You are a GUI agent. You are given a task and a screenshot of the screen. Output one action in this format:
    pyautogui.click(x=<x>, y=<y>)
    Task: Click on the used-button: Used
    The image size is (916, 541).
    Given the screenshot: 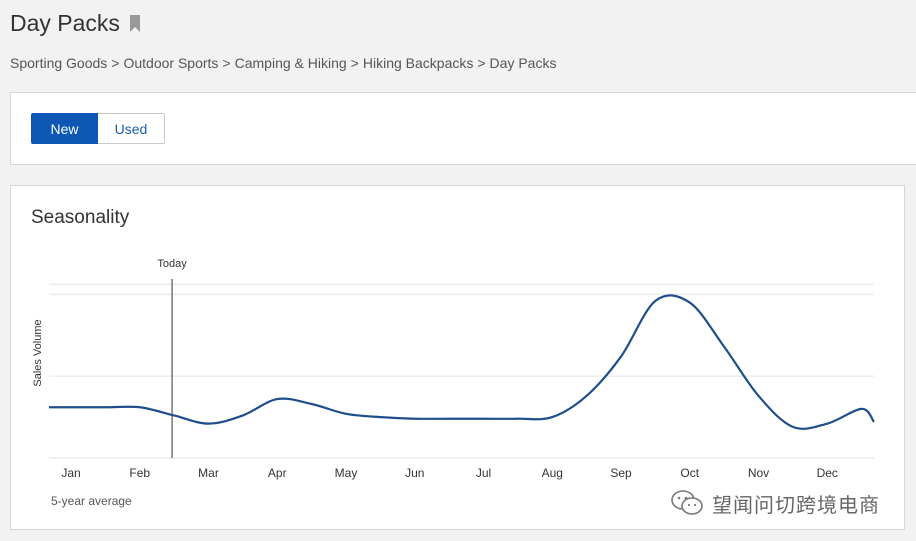 What is the action you would take?
    pyautogui.click(x=131, y=128)
    